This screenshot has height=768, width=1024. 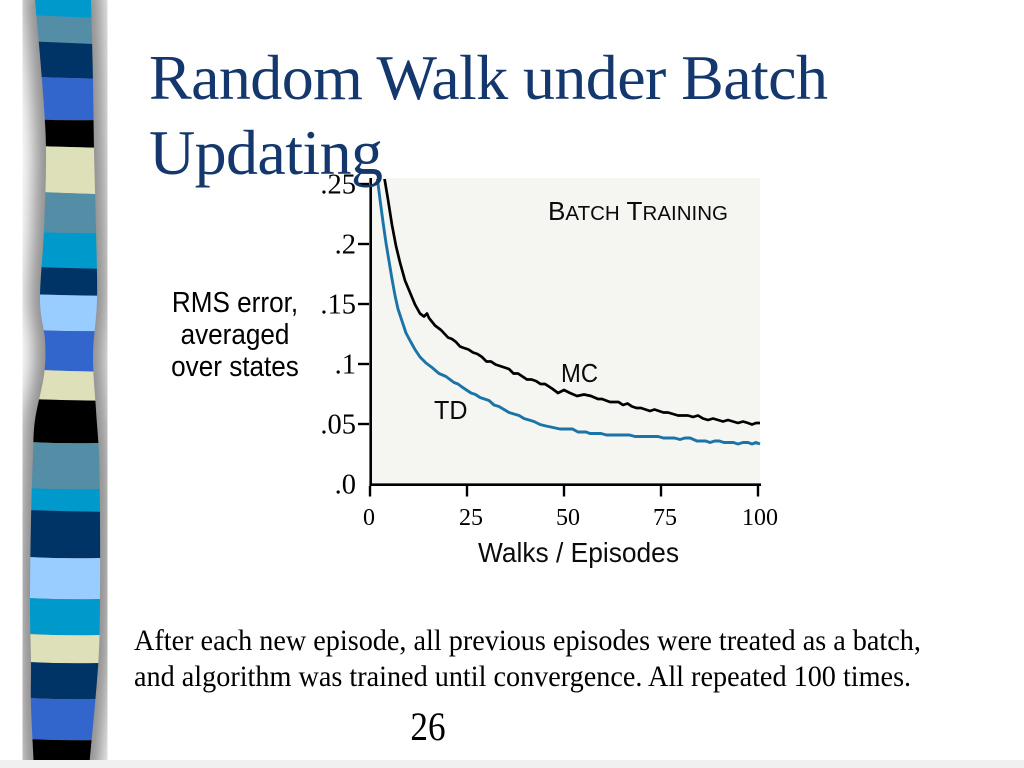 What do you see at coordinates (579, 373) in the screenshot?
I see `svg-text: MC` at bounding box center [579, 373].